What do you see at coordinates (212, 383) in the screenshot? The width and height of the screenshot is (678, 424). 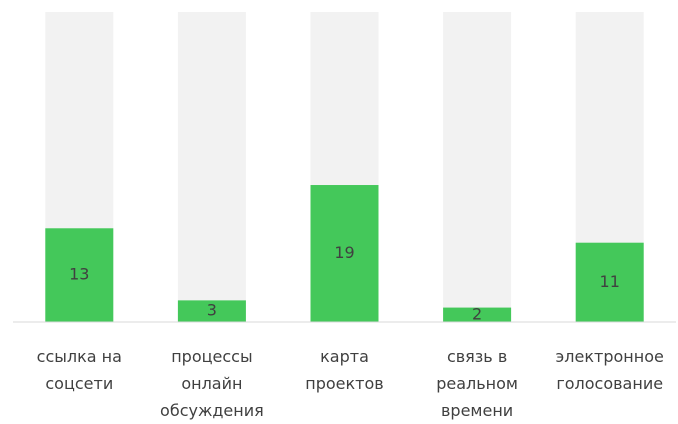 I see `x-tick-label: процессы онлайн обсуждения` at bounding box center [212, 383].